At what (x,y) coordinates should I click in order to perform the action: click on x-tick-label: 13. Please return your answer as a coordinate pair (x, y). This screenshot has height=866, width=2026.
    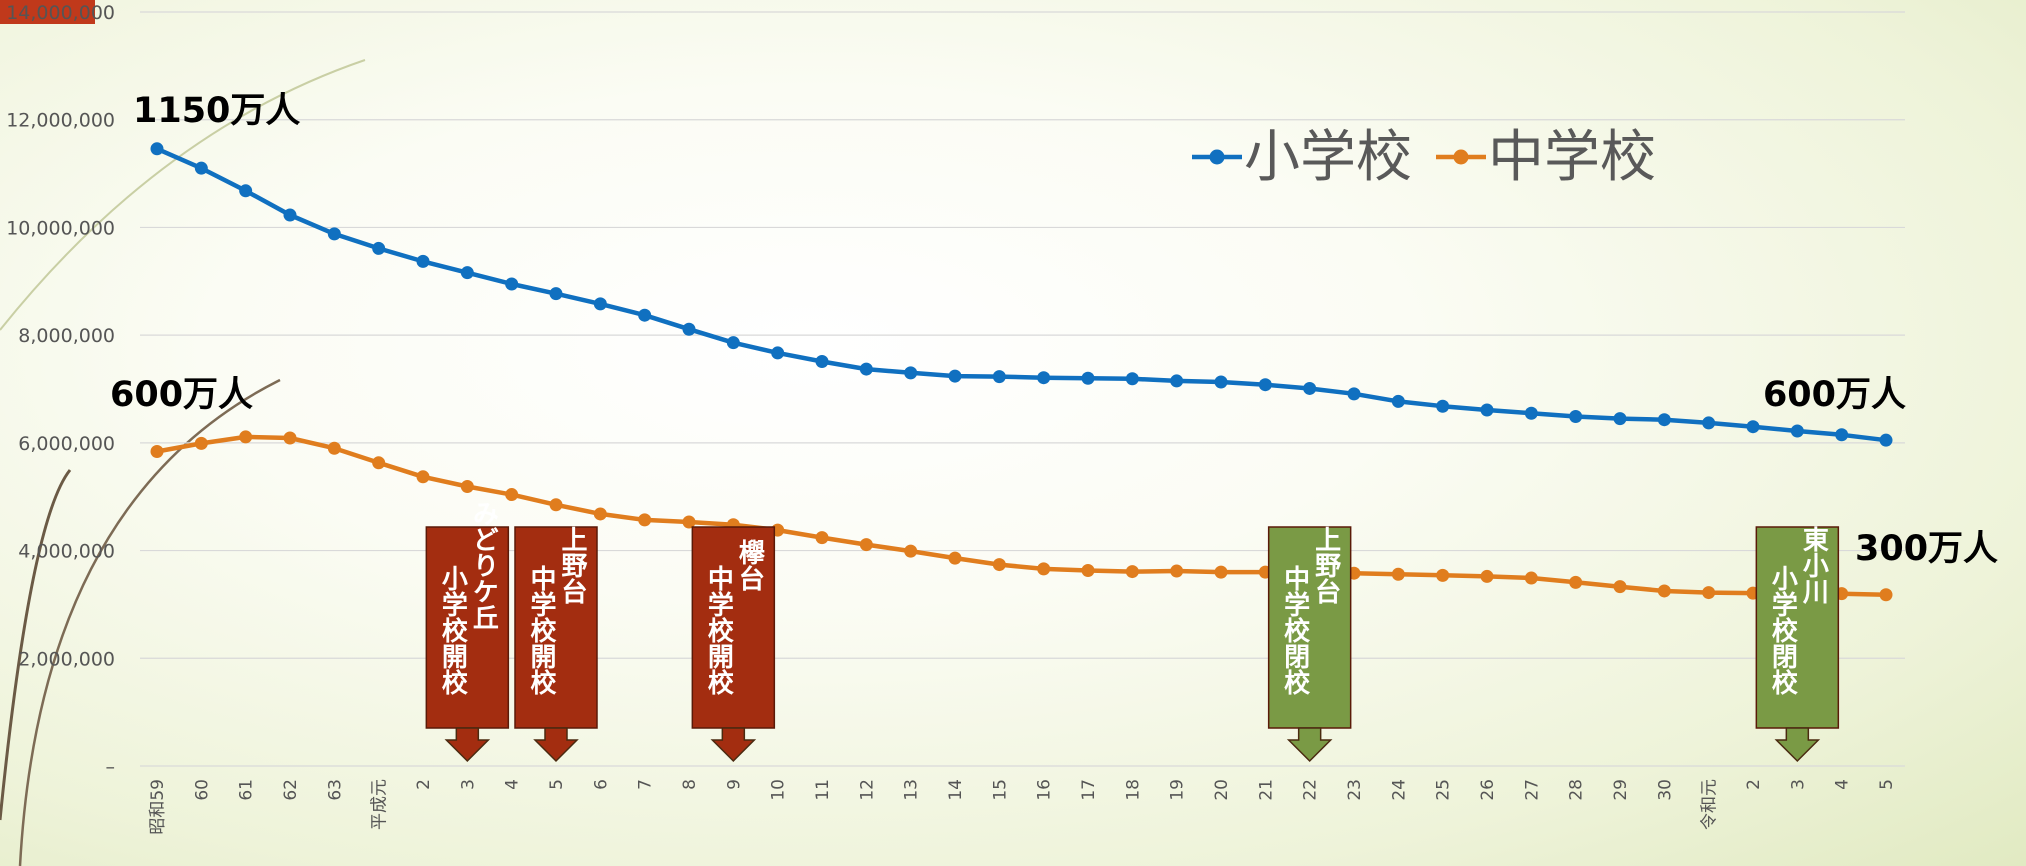
    Looking at the image, I should click on (912, 790).